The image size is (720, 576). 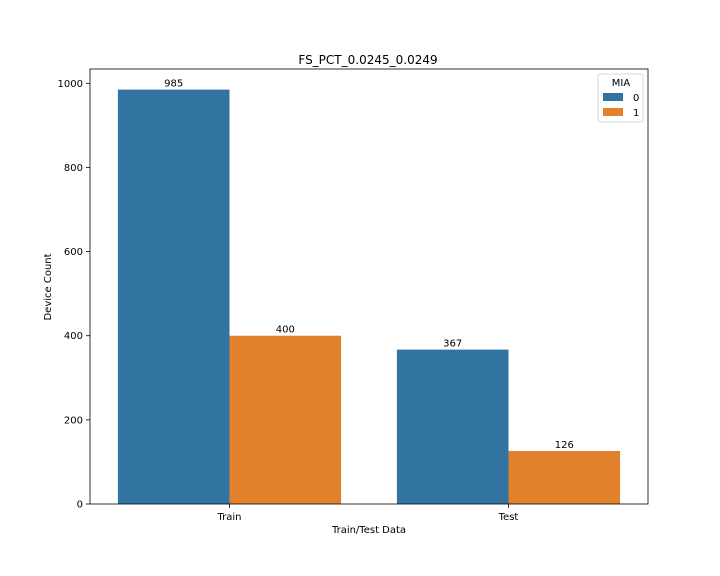 I want to click on y-tick-label: 1000, so click(x=70, y=84).